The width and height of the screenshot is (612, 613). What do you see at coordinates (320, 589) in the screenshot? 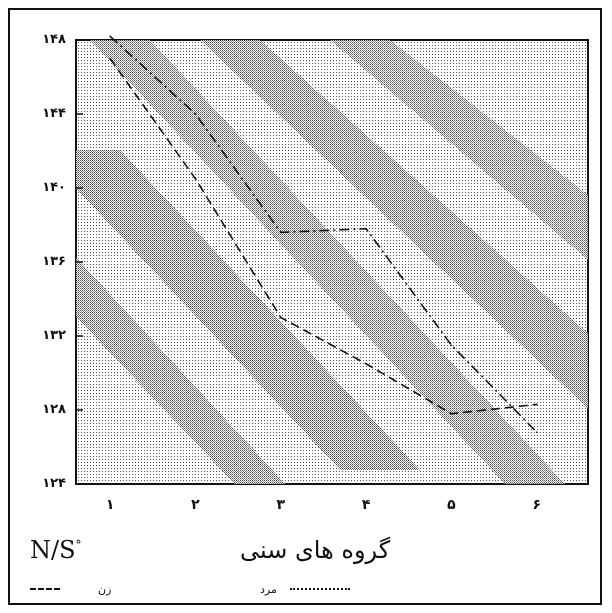
I see `legend-line-male` at bounding box center [320, 589].